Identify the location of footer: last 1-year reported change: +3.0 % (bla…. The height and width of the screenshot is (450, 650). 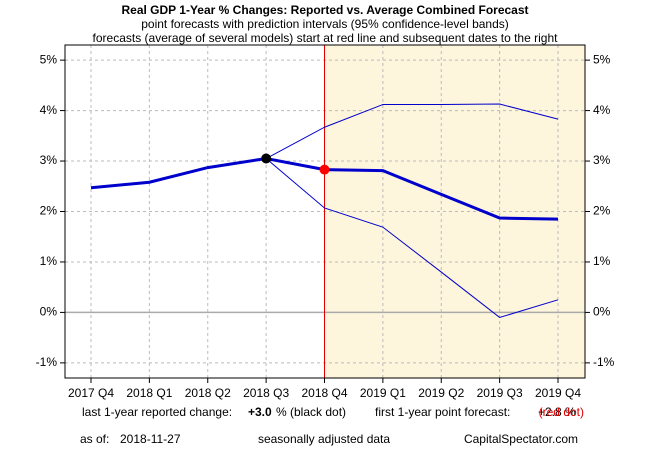
(332, 425).